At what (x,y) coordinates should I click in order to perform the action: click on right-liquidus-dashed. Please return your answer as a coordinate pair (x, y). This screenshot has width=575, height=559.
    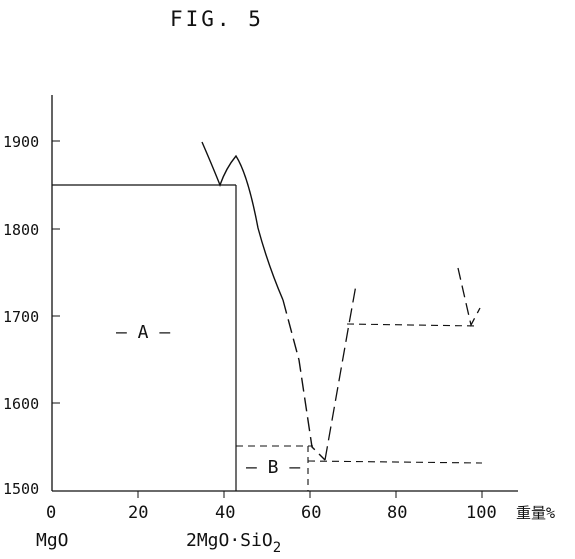
    Looking at the image, I should click on (340, 372).